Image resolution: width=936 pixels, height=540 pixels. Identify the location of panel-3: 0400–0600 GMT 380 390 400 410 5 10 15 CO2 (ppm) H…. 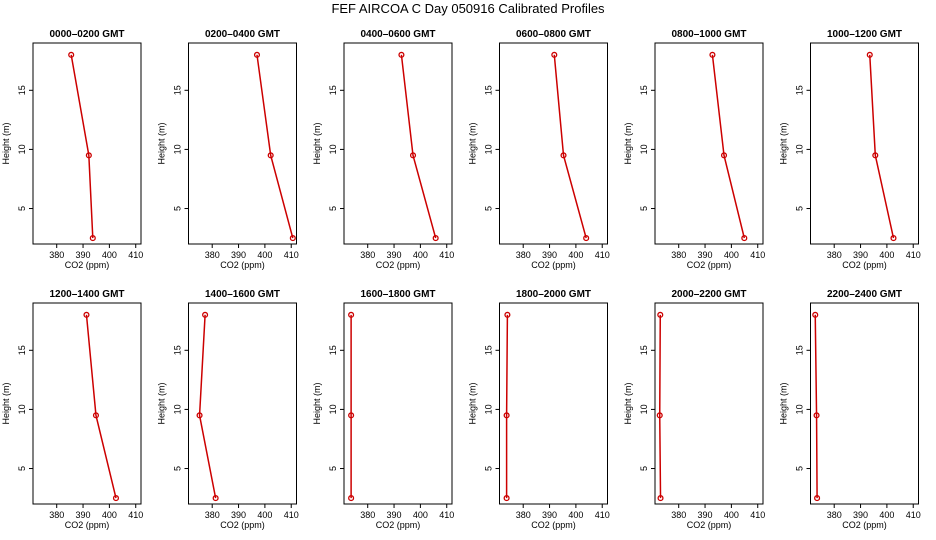
(383, 149).